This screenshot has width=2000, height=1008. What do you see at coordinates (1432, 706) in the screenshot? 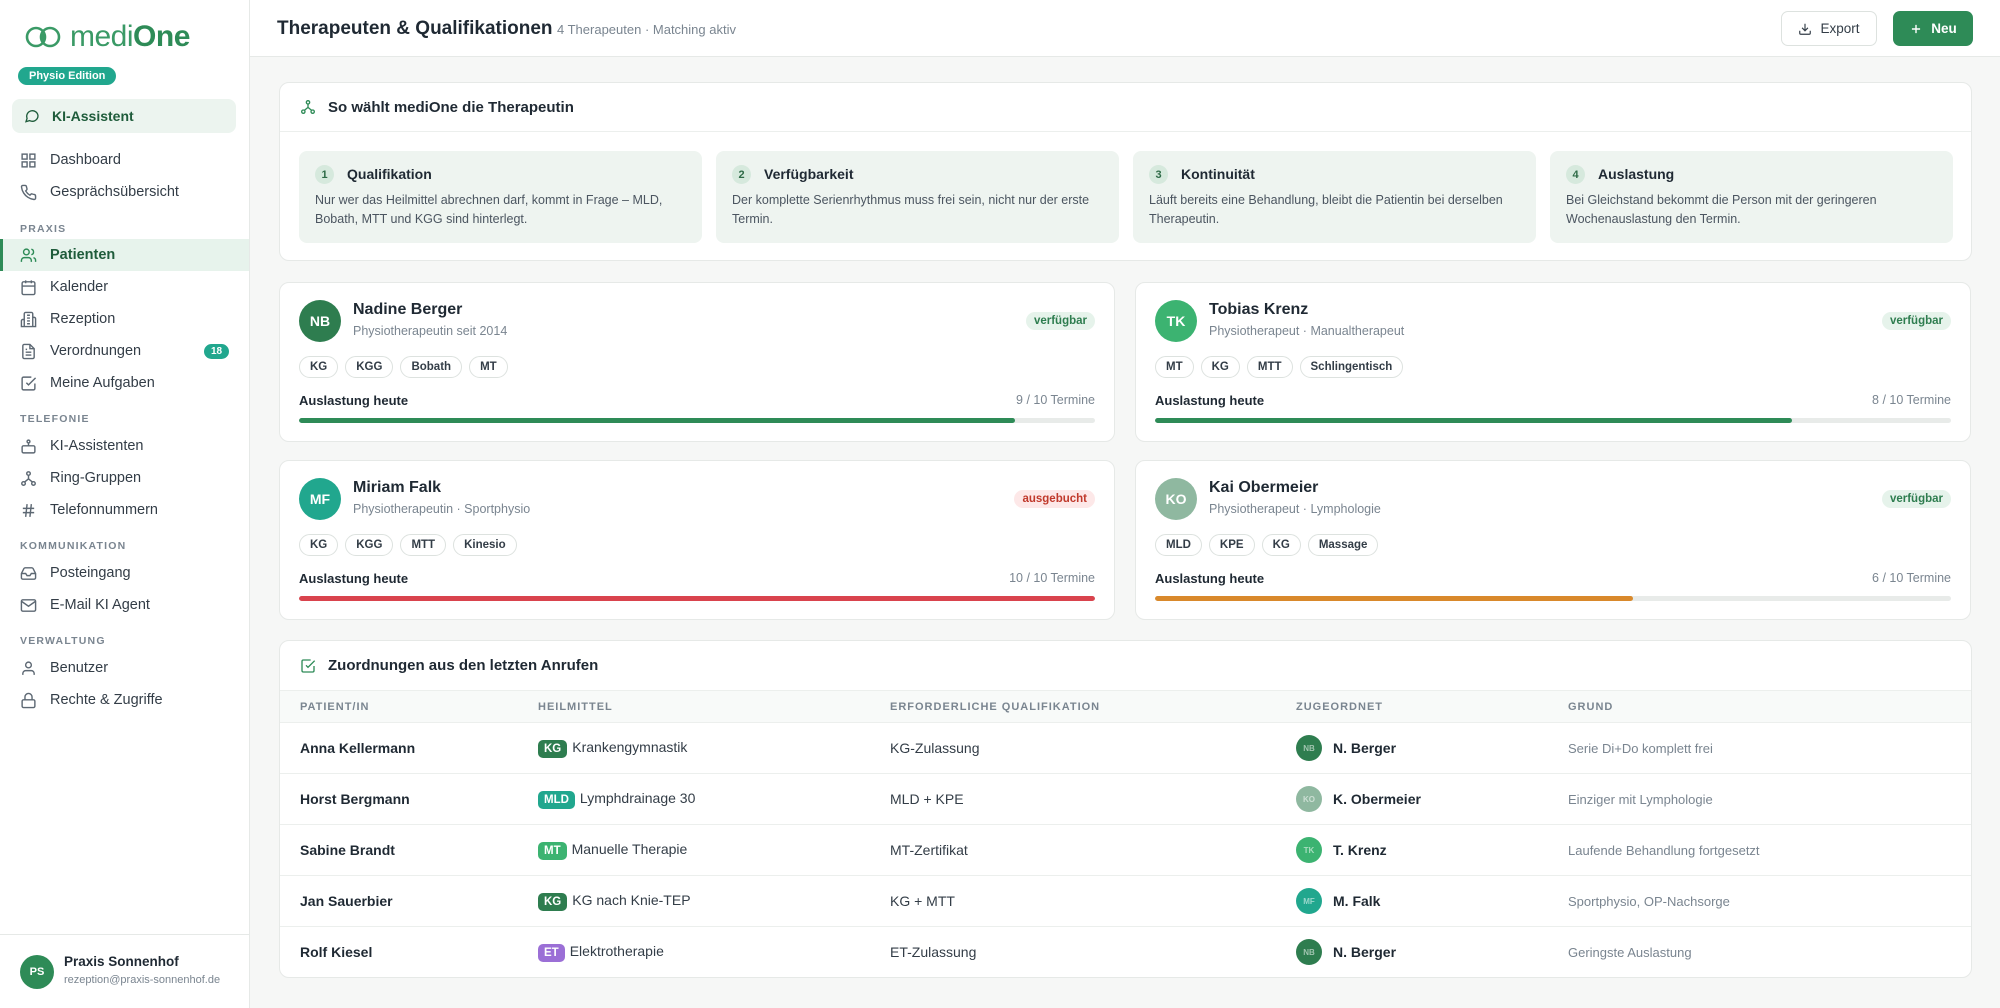
I see `column-header: ZUGEORDNET` at bounding box center [1432, 706].